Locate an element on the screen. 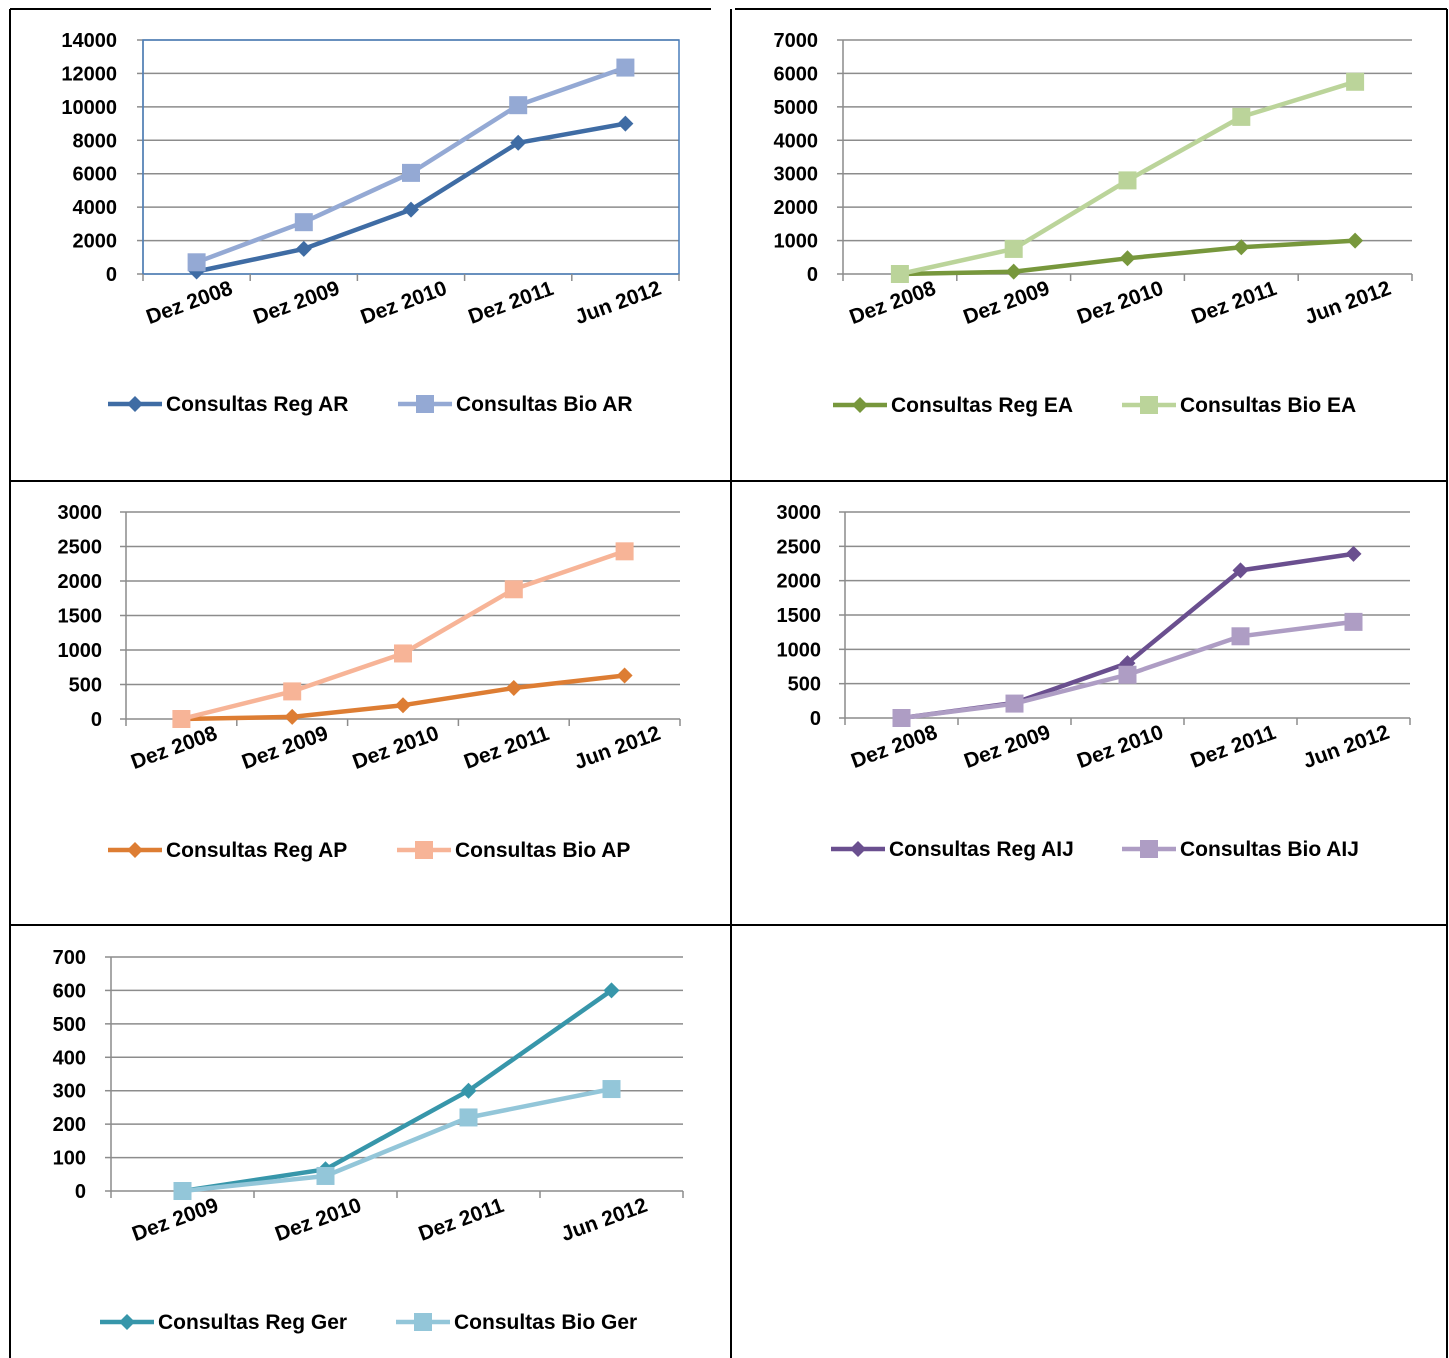  y-tick-label: 2500 is located at coordinates (80, 548).